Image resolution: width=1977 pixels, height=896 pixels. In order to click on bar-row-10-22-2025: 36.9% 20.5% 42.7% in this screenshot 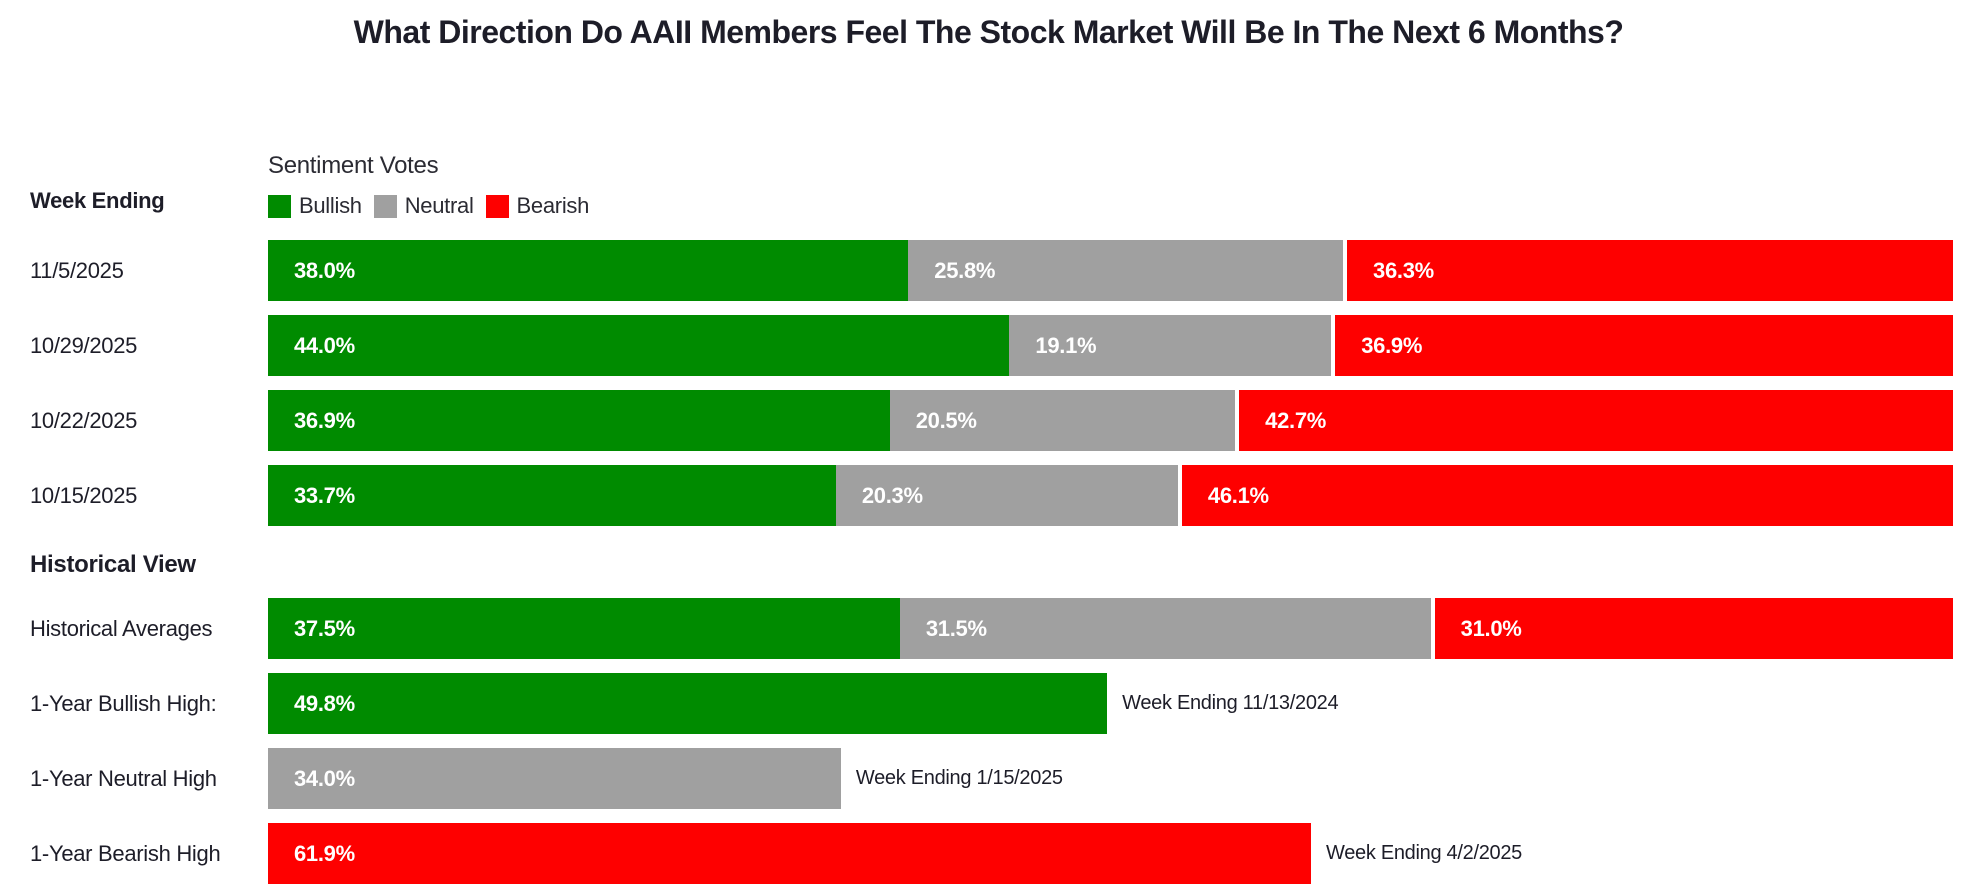, I will do `click(1110, 420)`.